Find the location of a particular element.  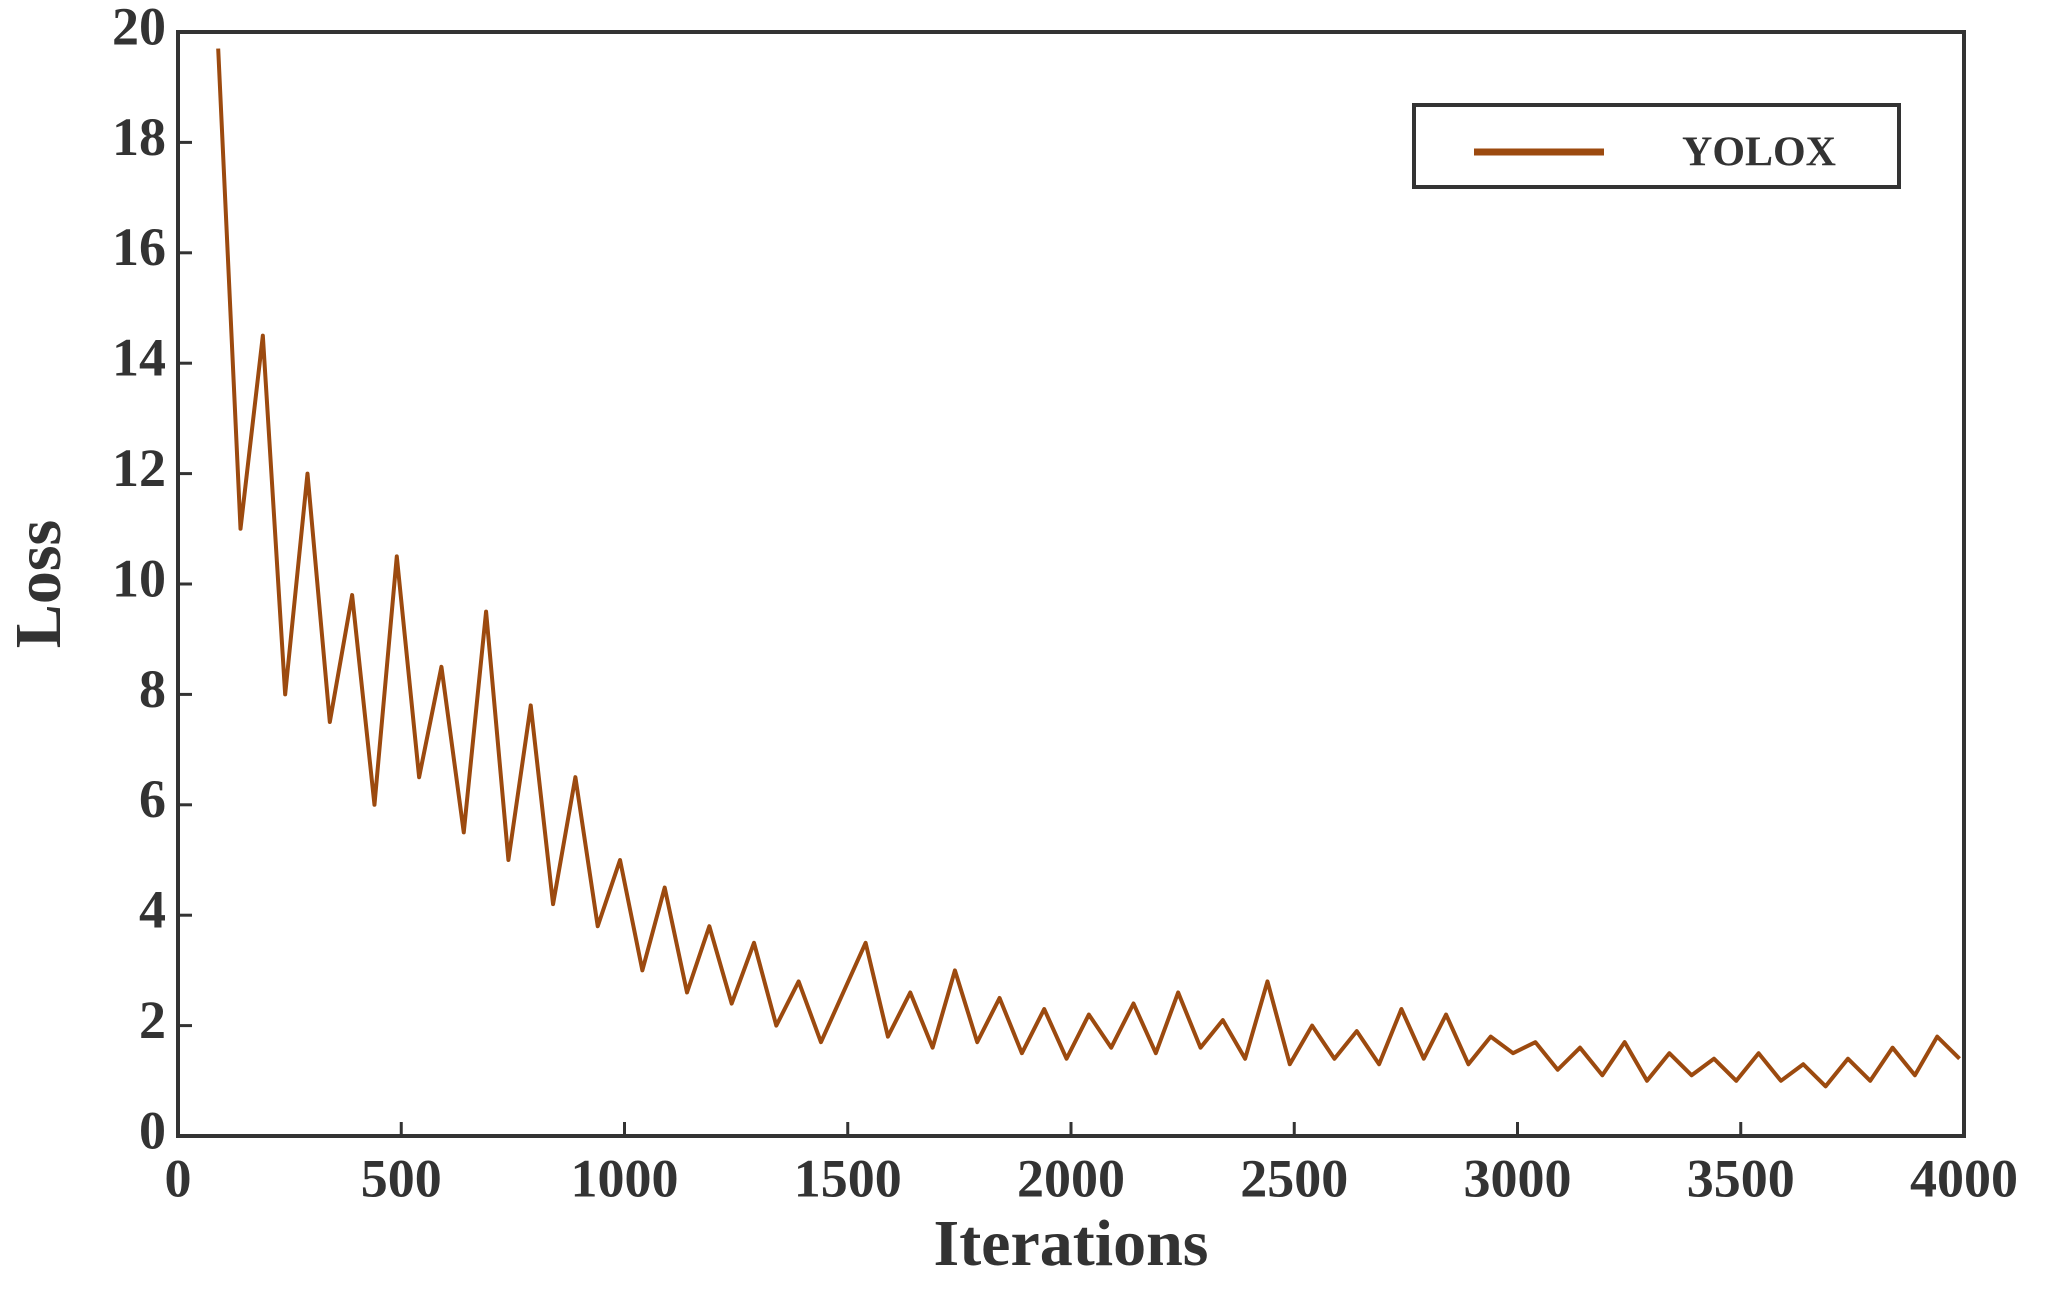

legend-label: YOLOX is located at coordinates (1759, 153).